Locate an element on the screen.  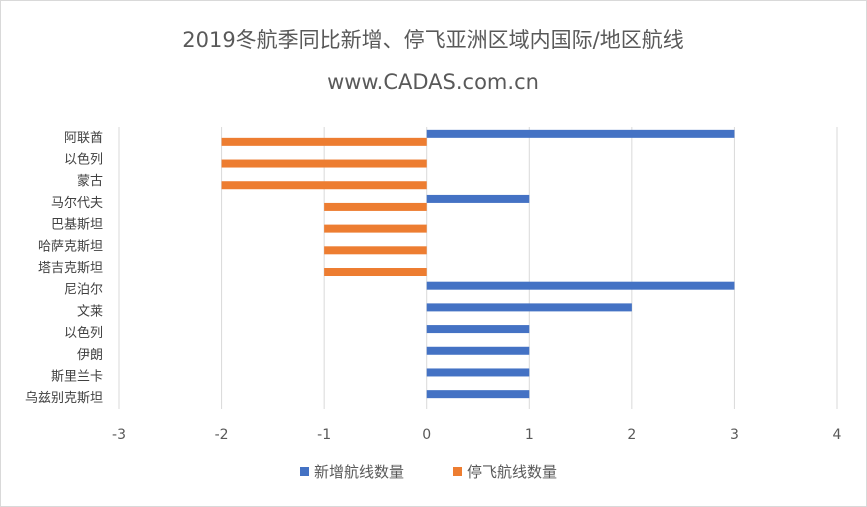
legend-label-suspended-routes: 停飞航线数量 is located at coordinates (512, 472).